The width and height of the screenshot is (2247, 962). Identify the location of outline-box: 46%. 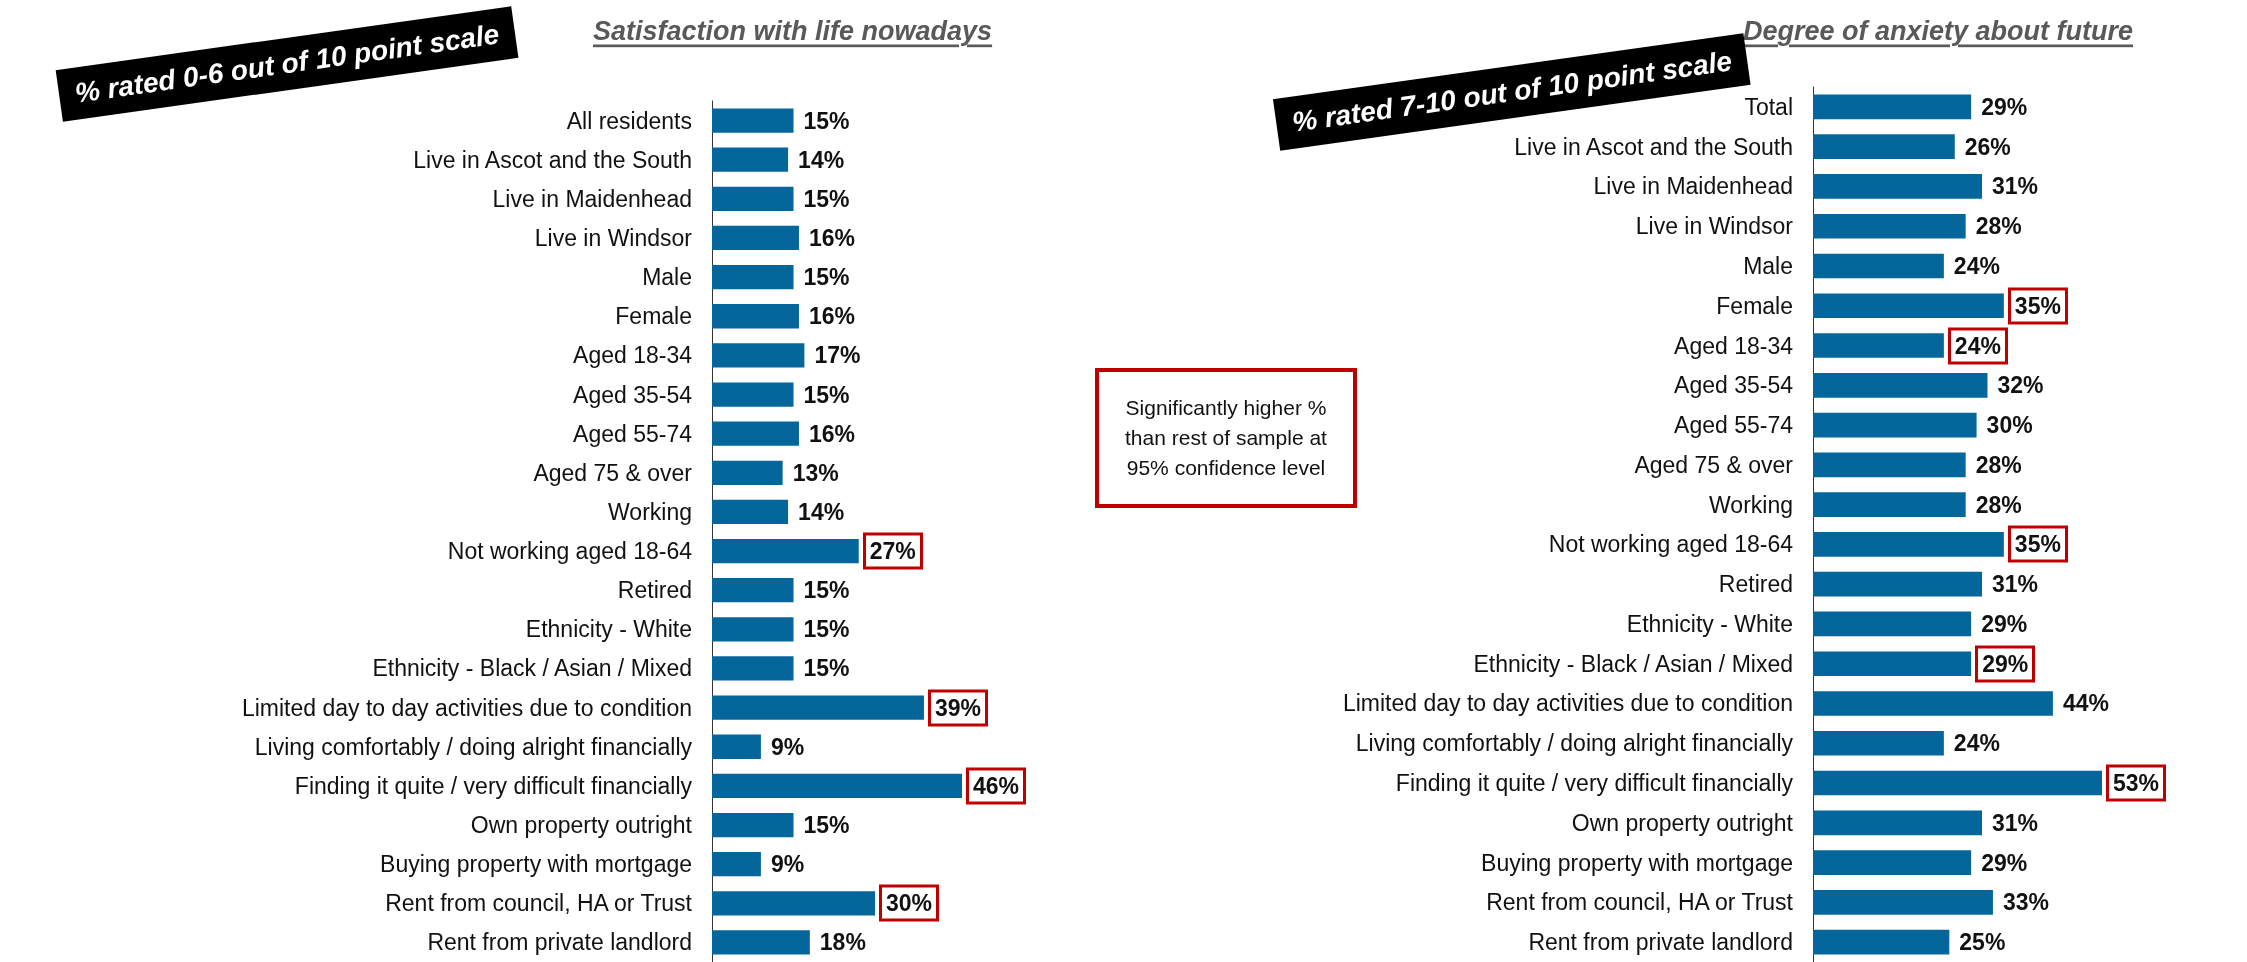
(996, 786).